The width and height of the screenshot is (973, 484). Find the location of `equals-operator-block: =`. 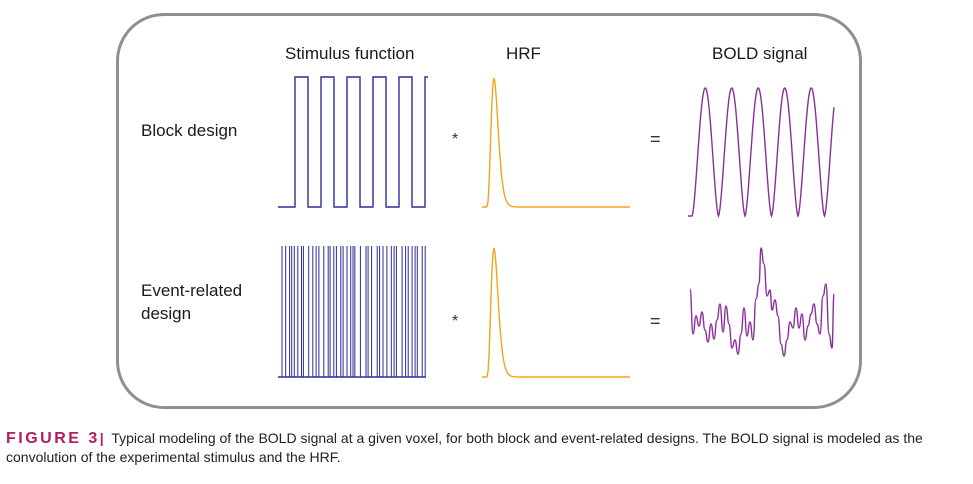

equals-operator-block: = is located at coordinates (655, 139).